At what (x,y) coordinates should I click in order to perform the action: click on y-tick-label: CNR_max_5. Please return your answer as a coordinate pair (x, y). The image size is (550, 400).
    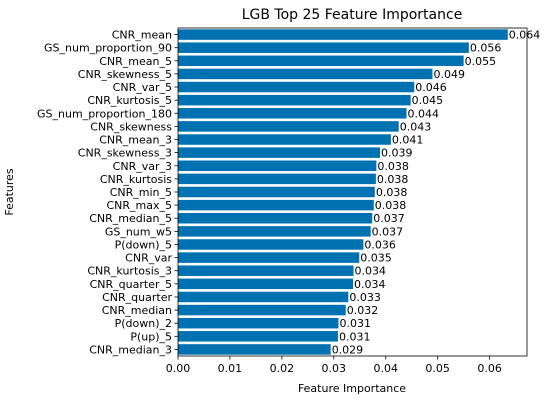
    Looking at the image, I should click on (139, 205).